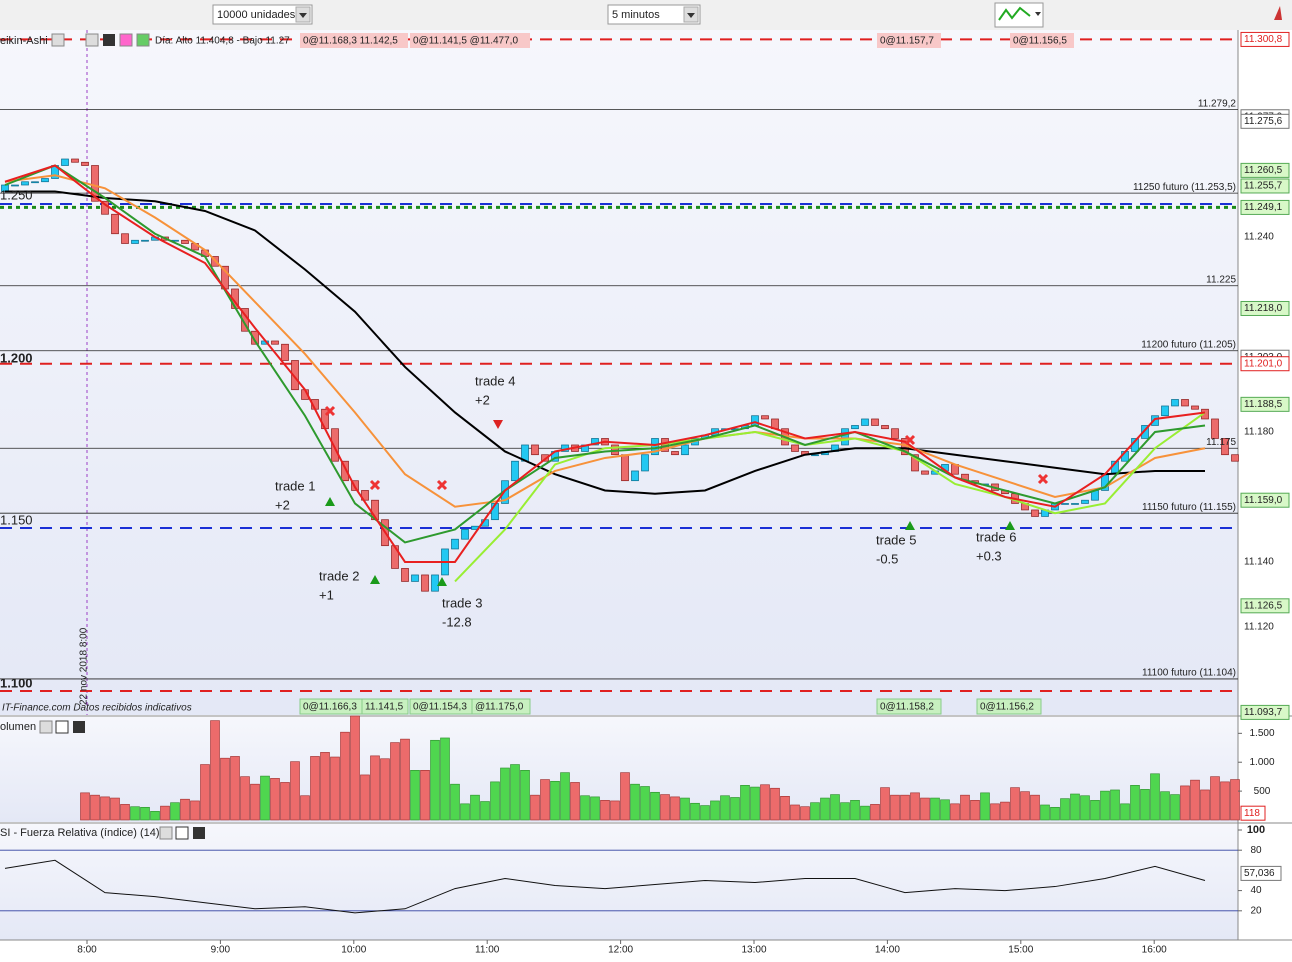 This screenshot has height=962, width=1292. Describe the element at coordinates (1154, 950) in the screenshot. I see `time-label: 16:00` at that location.